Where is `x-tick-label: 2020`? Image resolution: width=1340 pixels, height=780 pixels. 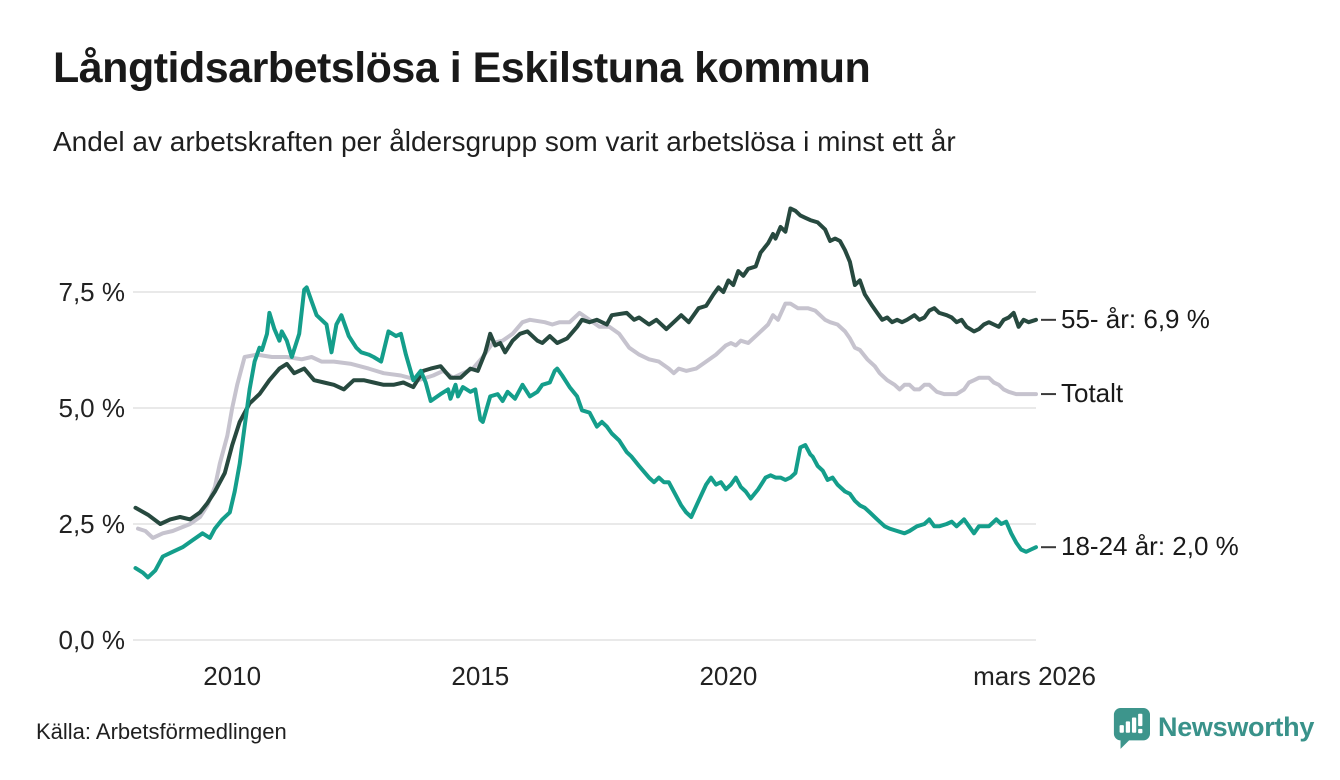
x-tick-label: 2020 is located at coordinates (728, 676).